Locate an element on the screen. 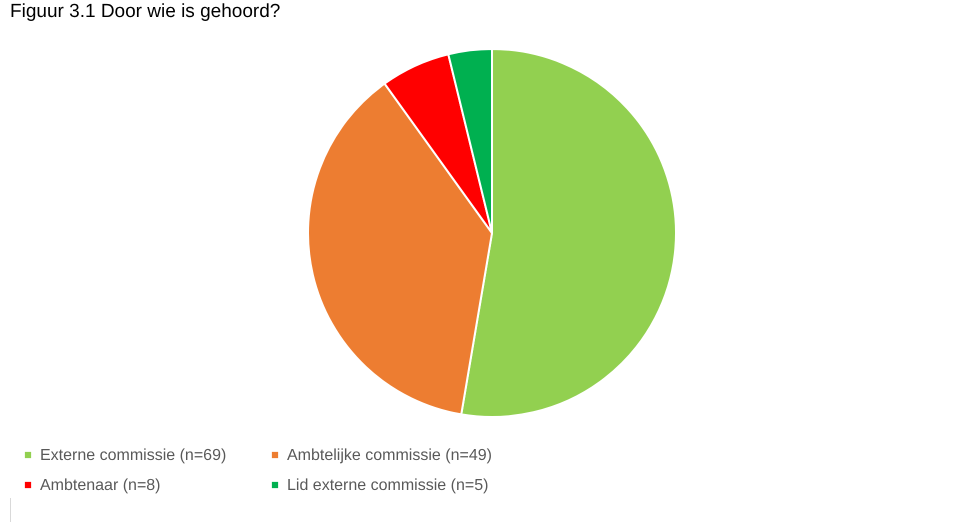  legend-label: Externe commissie (n=69) is located at coordinates (133, 455).